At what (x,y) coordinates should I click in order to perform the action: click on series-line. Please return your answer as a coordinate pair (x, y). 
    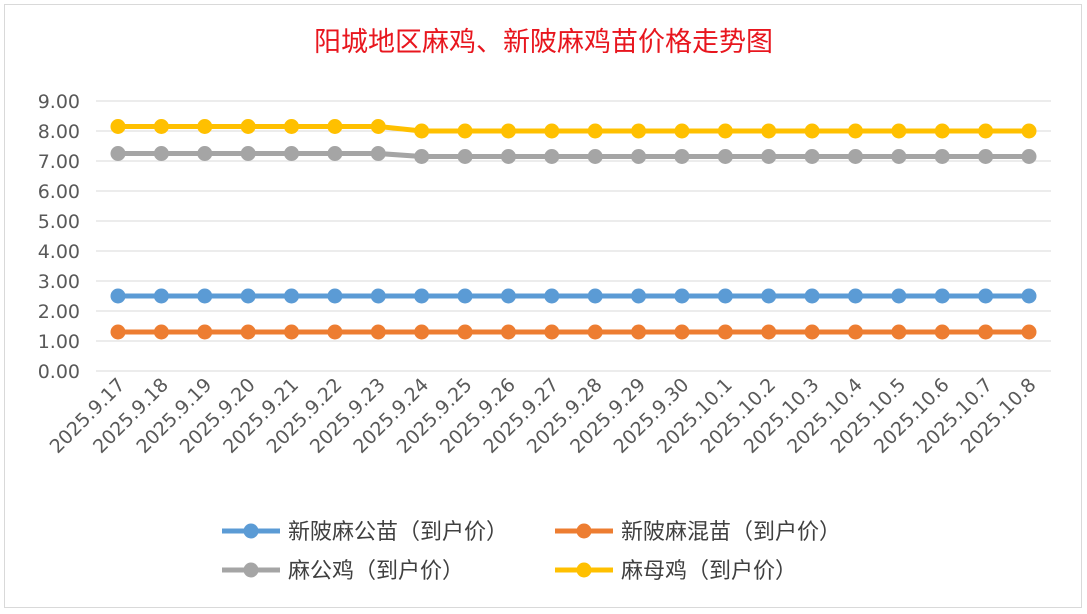
    Looking at the image, I should click on (573, 129).